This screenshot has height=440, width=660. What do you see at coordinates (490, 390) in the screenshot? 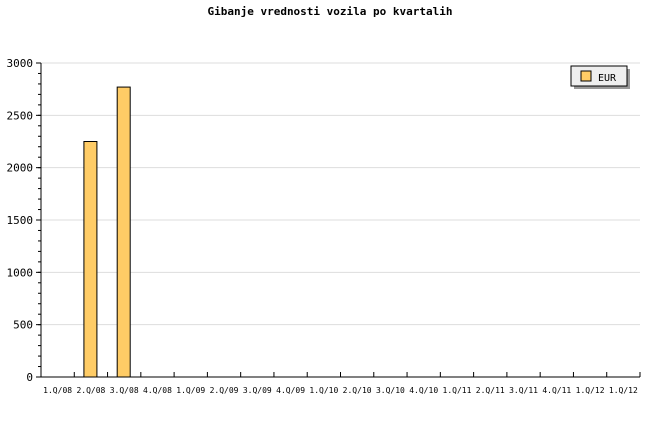
I see `x-tick-label: 2.Q/11` at bounding box center [490, 390].